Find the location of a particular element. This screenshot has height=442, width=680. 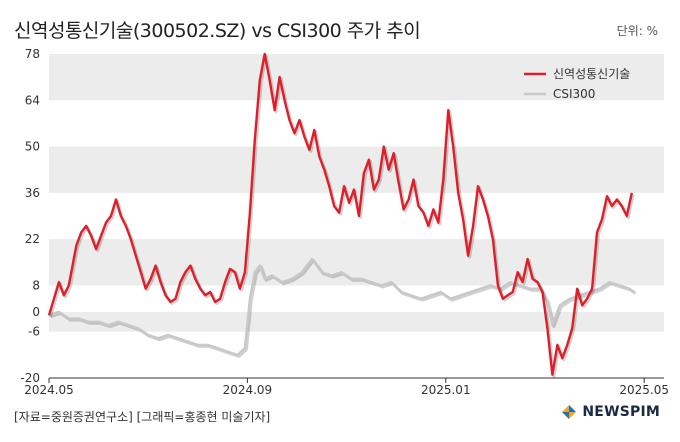

x-axis: 2024.05 2024.09 2025.01 2025.05 is located at coordinates (346, 387).